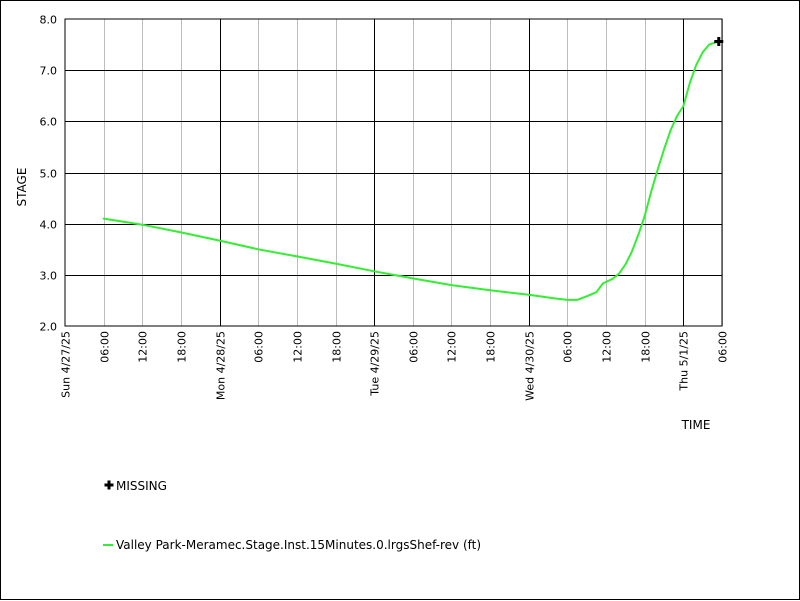 The width and height of the screenshot is (800, 601). What do you see at coordinates (49, 71) in the screenshot?
I see `y-tick-label: 7.0` at bounding box center [49, 71].